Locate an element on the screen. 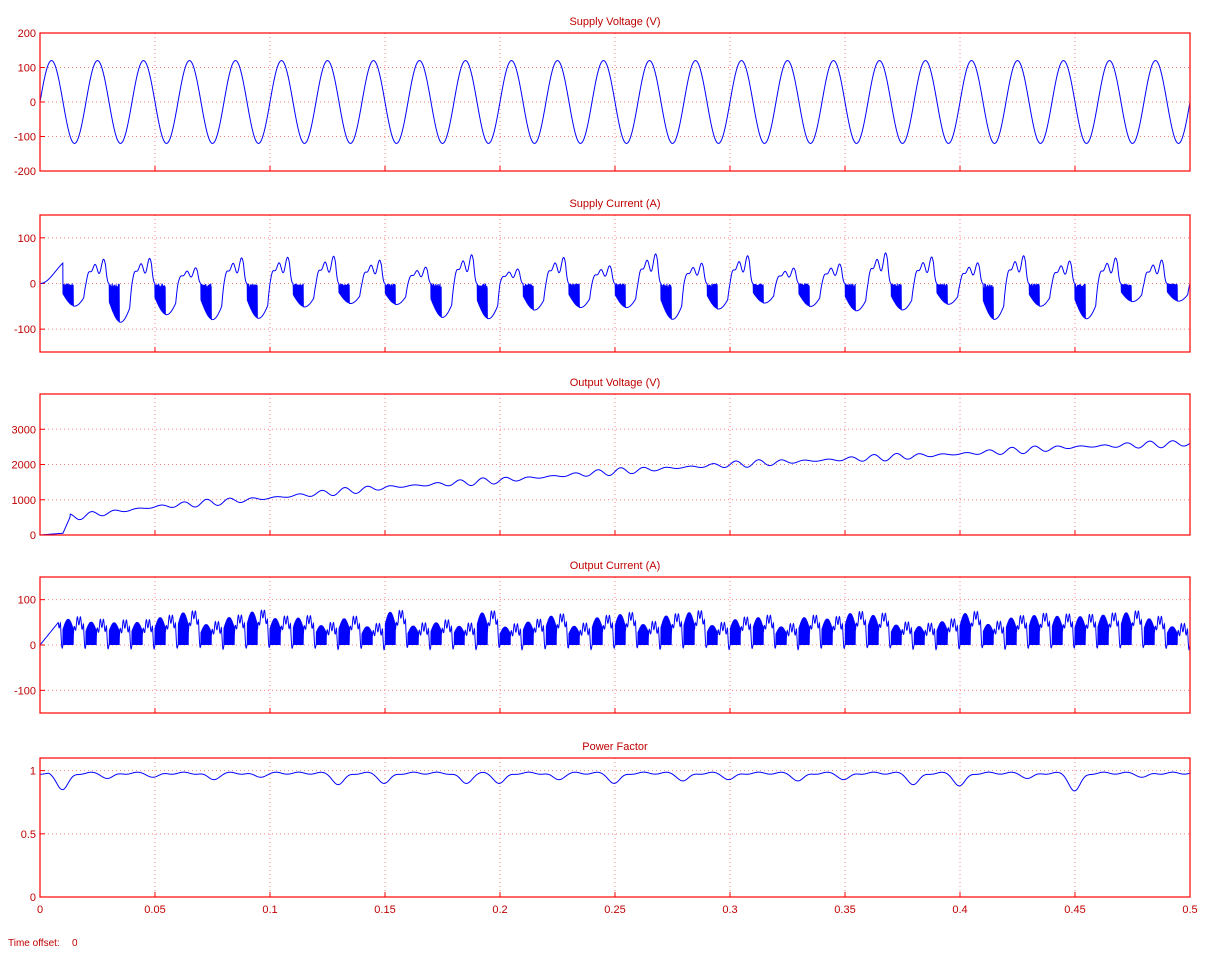  y-tick-label: 1 is located at coordinates (33, 772).